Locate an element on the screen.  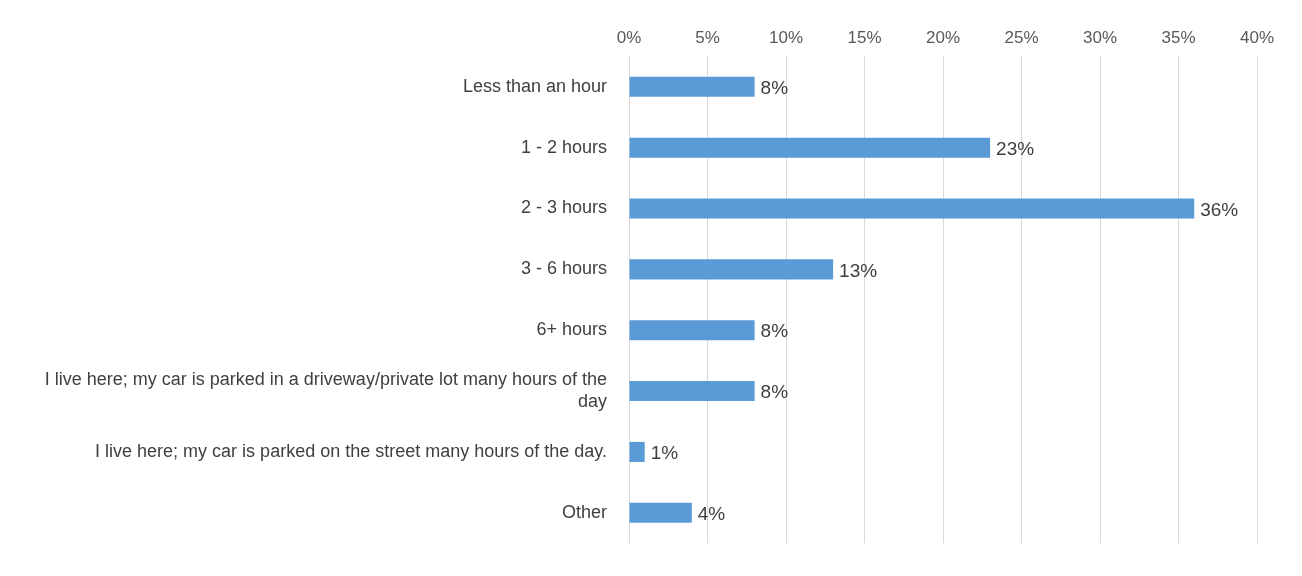
x-tick-label: 5% is located at coordinates (707, 37).